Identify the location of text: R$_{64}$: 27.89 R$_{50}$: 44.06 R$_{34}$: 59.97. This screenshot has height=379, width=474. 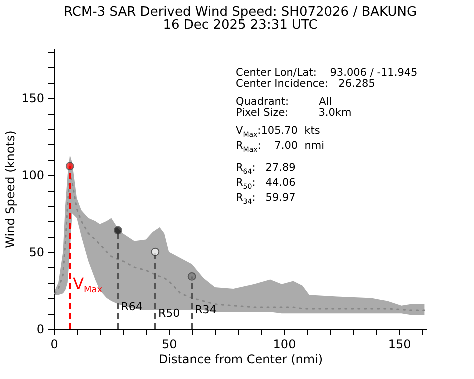
(266, 184).